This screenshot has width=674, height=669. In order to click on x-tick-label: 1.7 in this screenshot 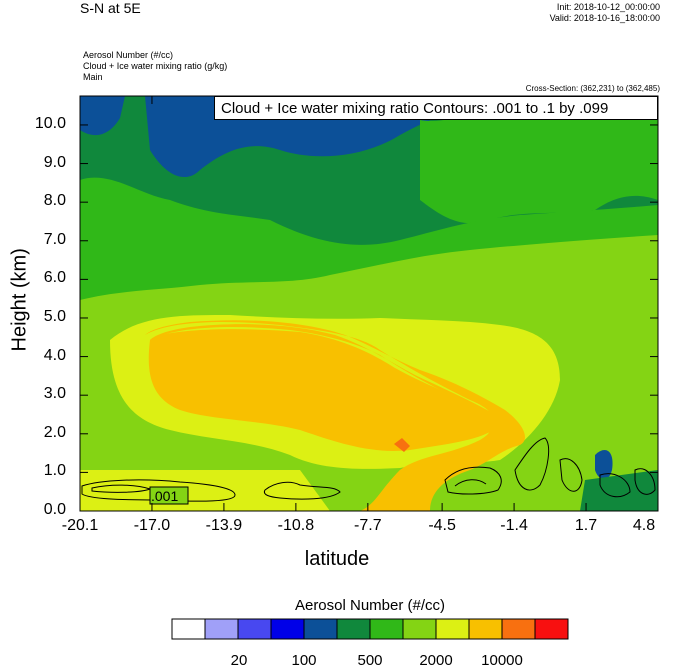, I will do `click(586, 525)`.